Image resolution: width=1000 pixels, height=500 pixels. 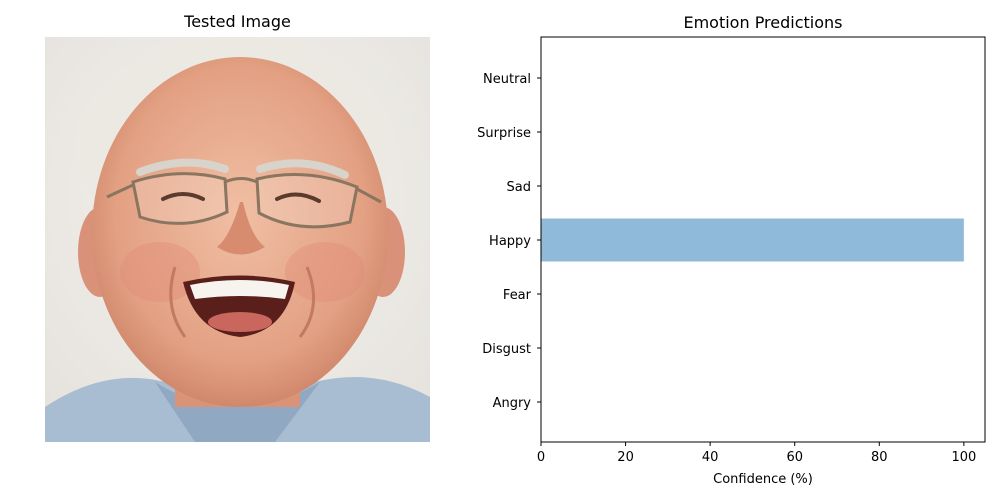 I want to click on y-tick-label: Sad, so click(x=519, y=187).